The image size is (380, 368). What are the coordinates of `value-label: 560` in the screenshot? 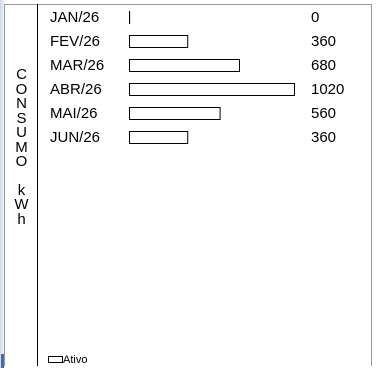 It's located at (323, 113).